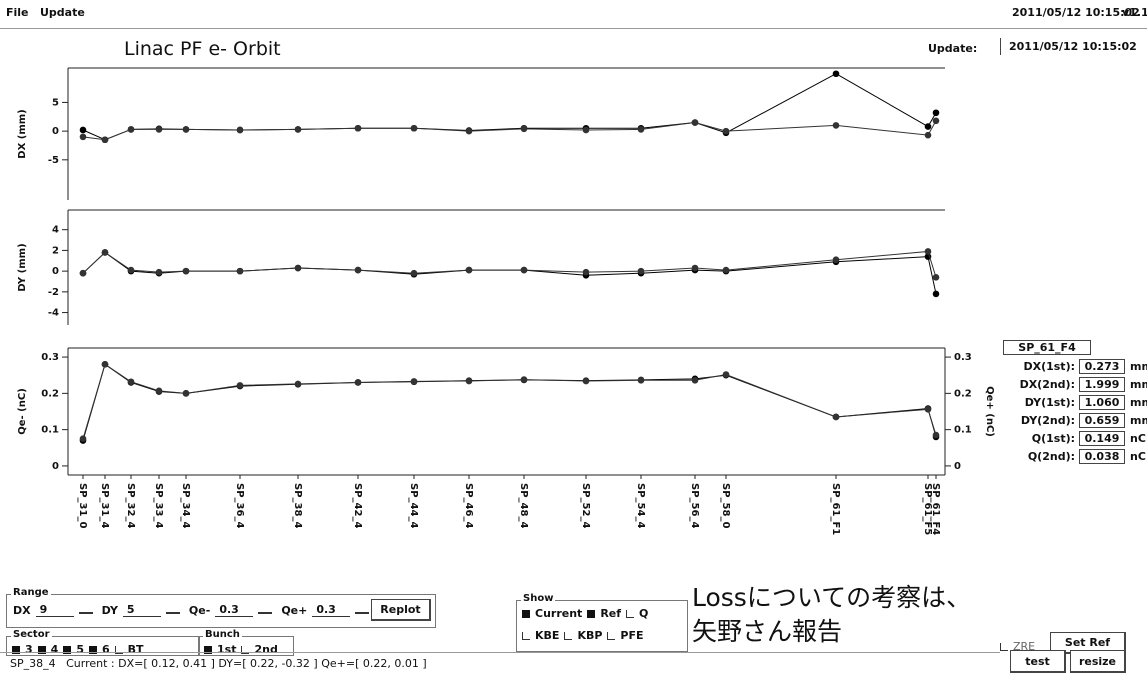 The height and width of the screenshot is (673, 1147). Describe the element at coordinates (559, 613) in the screenshot. I see `checkbox-label: Current` at that location.